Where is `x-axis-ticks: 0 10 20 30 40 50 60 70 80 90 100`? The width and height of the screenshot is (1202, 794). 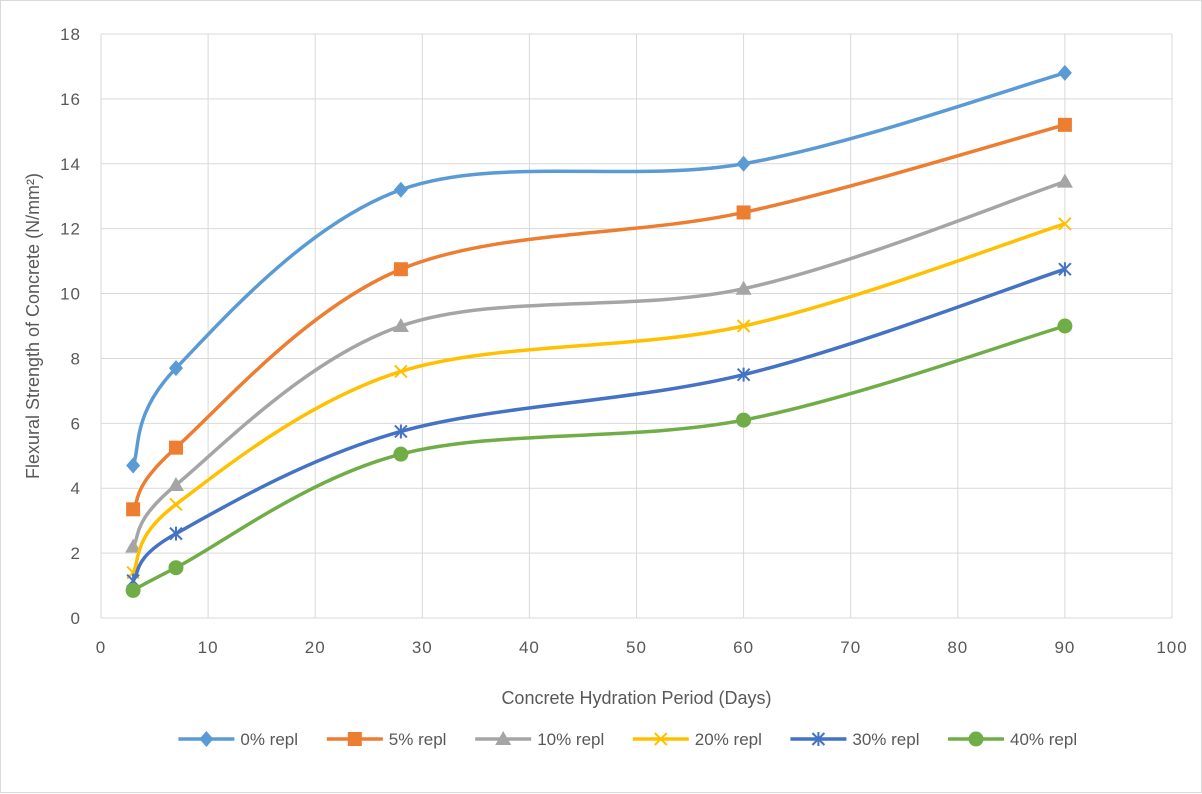 x-axis-ticks: 0 10 20 30 40 50 60 70 80 90 100 is located at coordinates (641, 647).